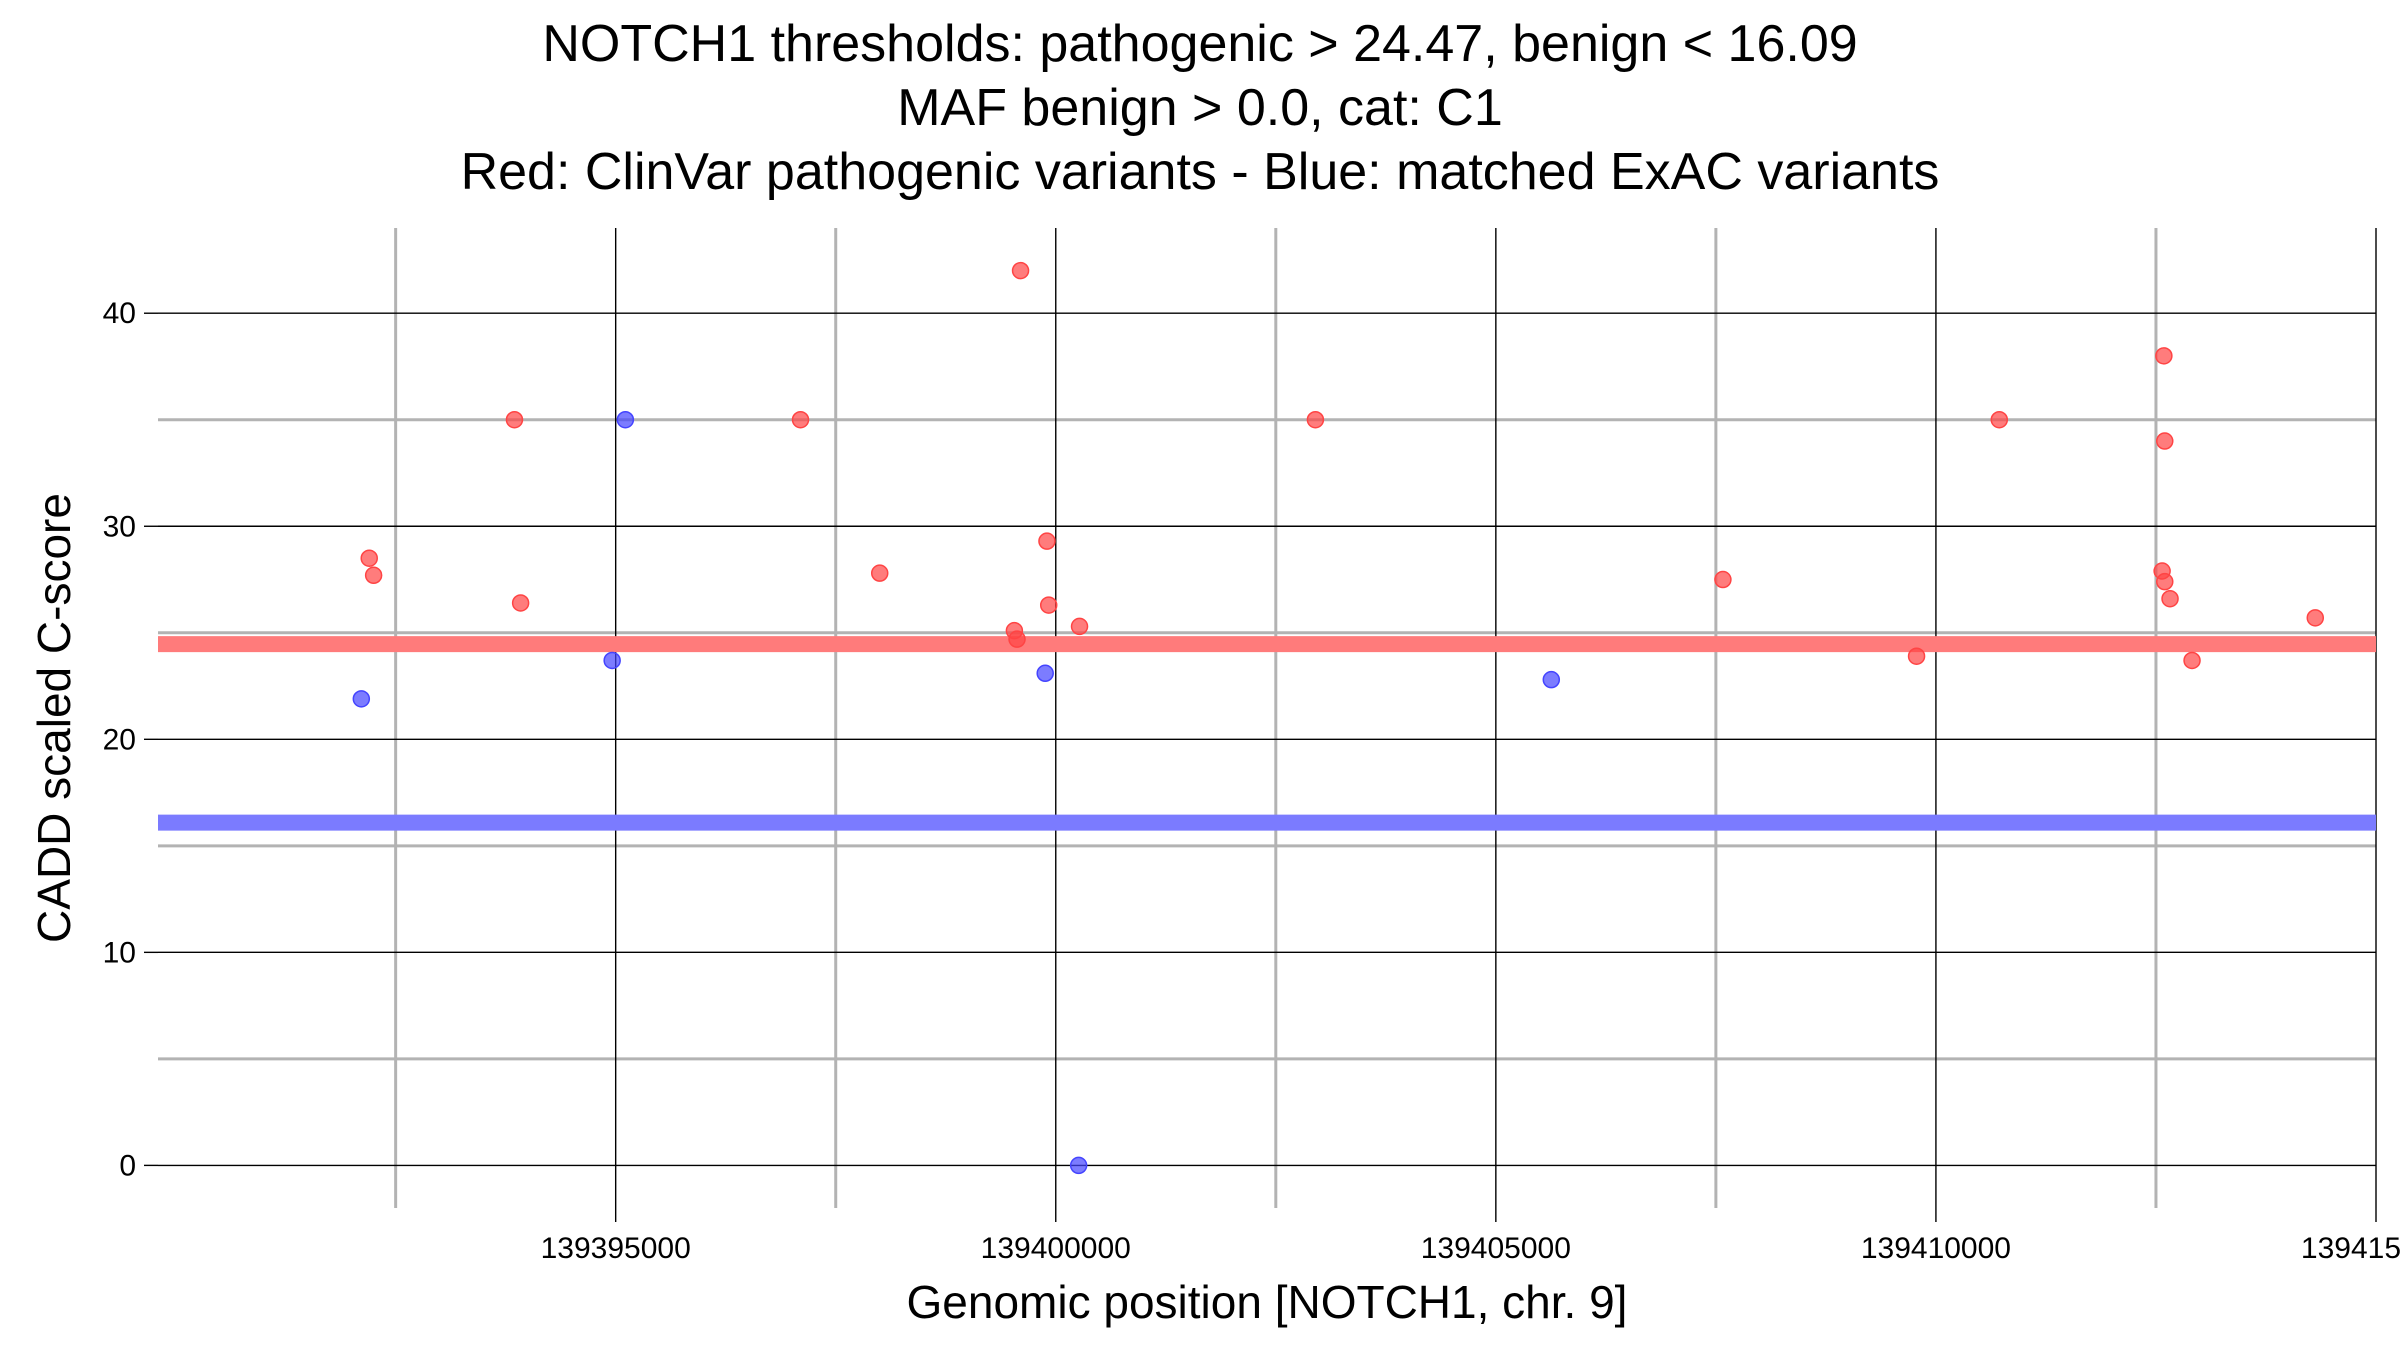 This screenshot has height=1350, width=2400. I want to click on y-axis-ticks: 0 10 20 30 40, so click(130, 739).